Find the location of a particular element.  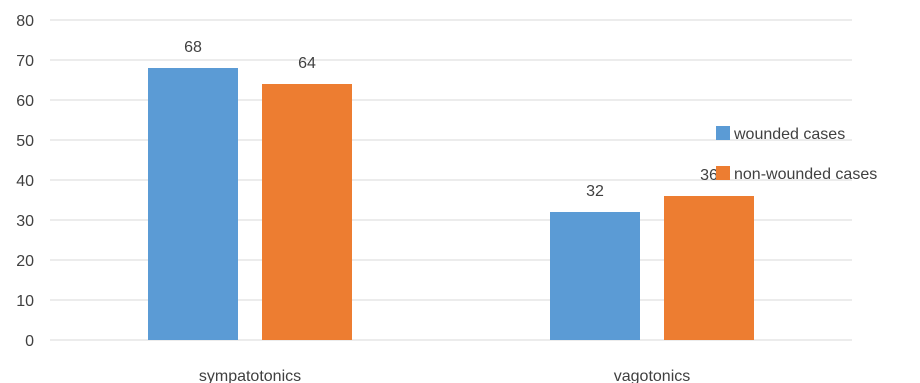

y-tick-label: 50 is located at coordinates (25, 141).